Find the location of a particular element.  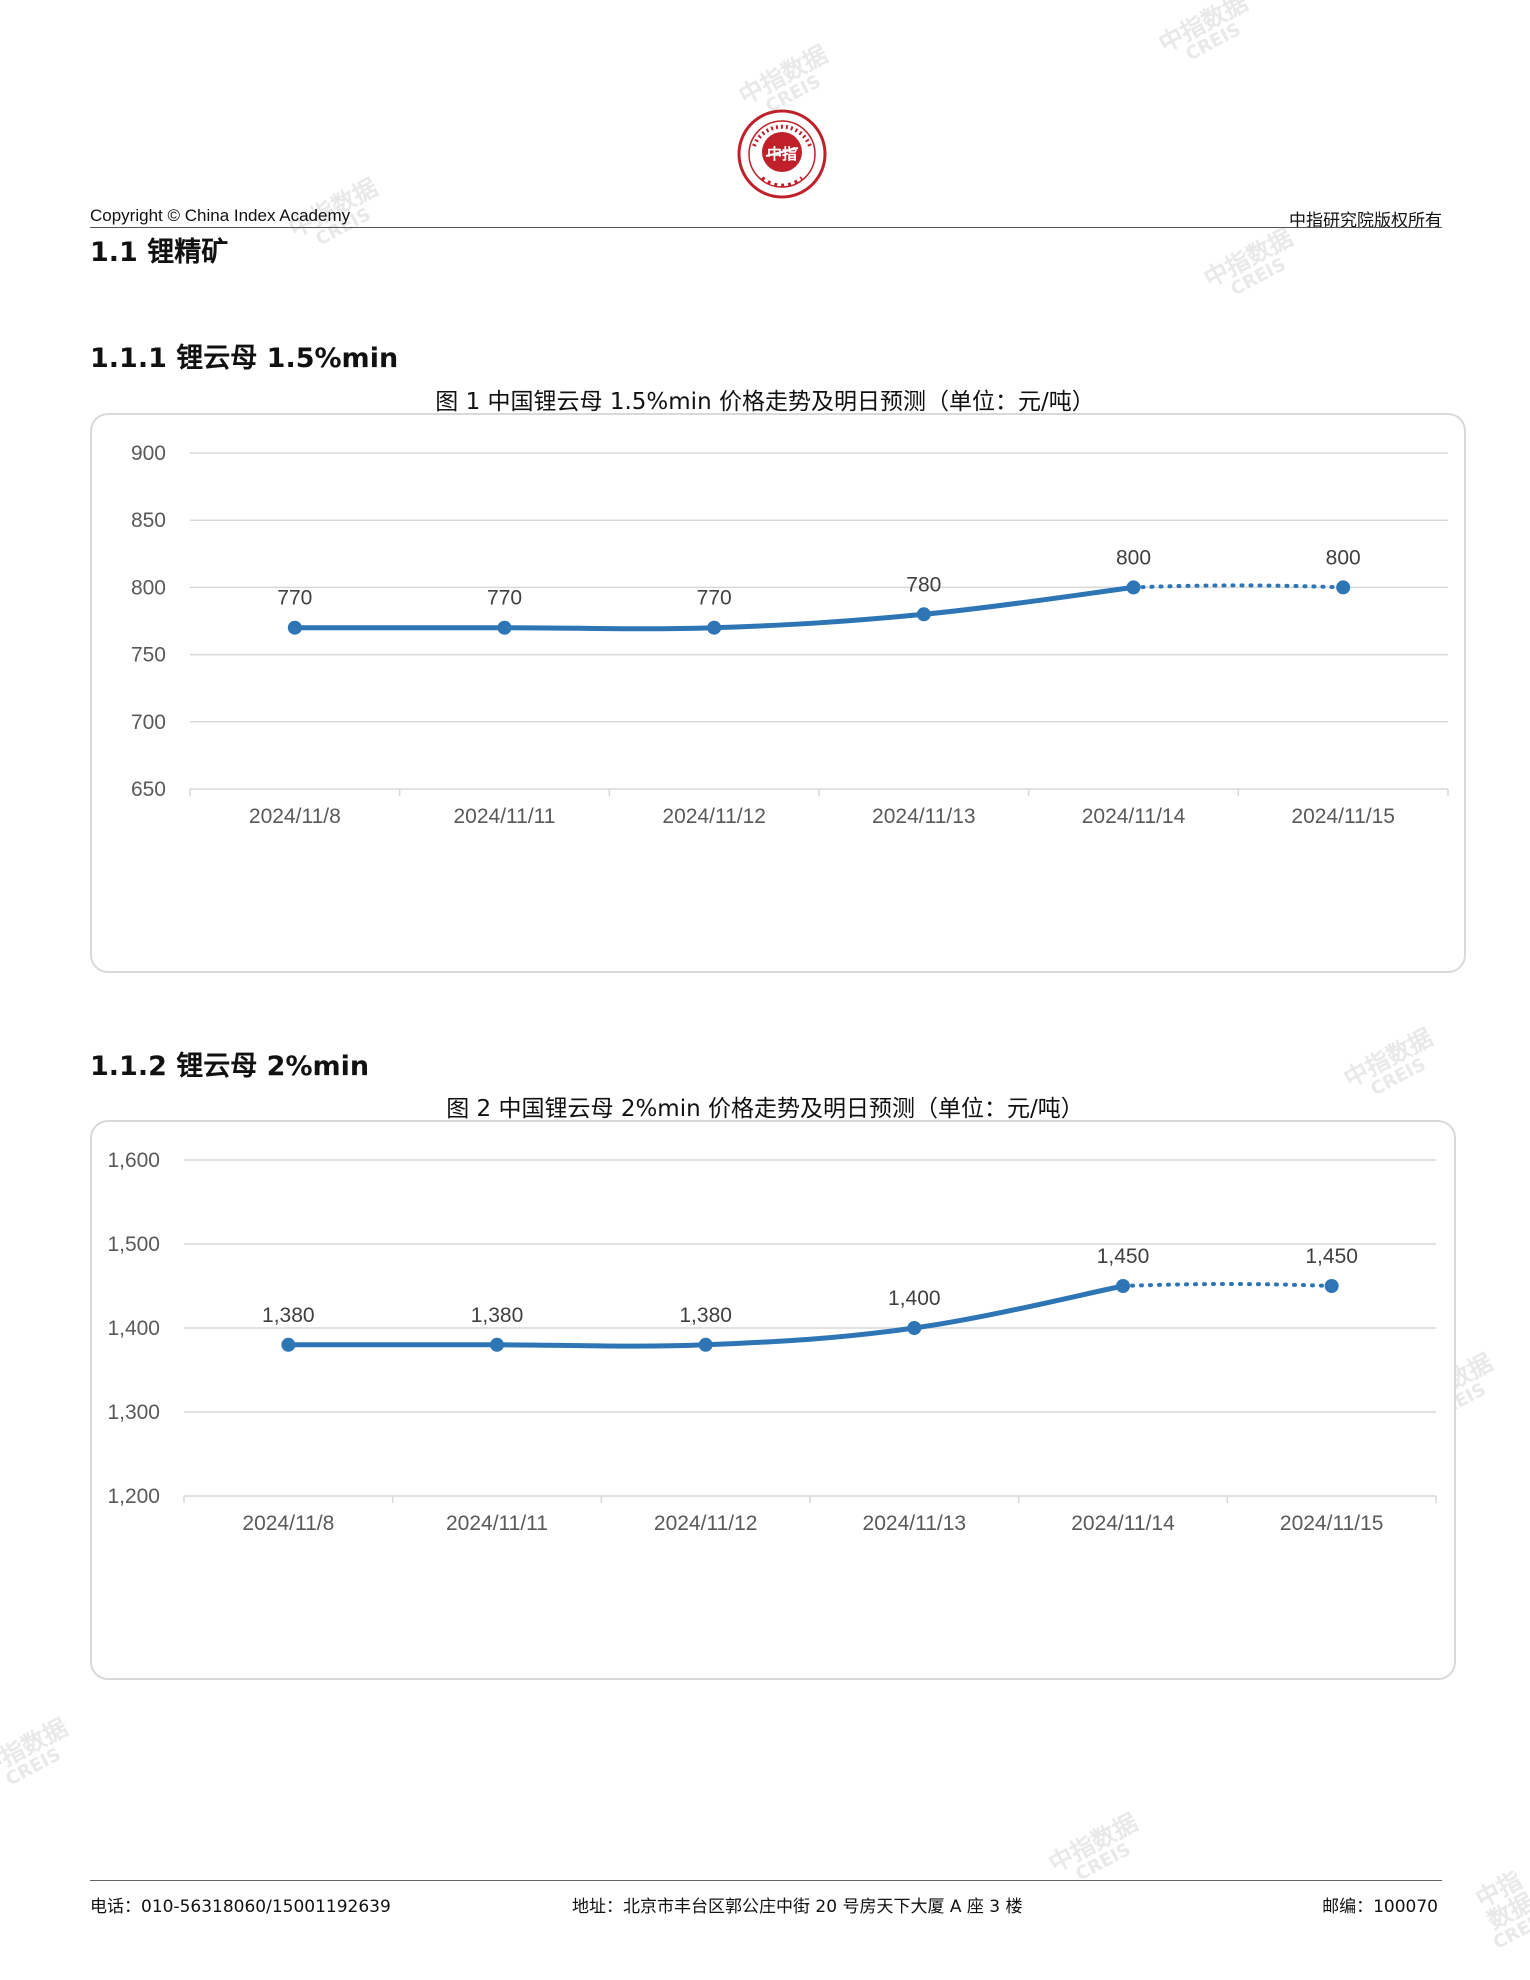

y-tick-label: 850 is located at coordinates (148, 520).